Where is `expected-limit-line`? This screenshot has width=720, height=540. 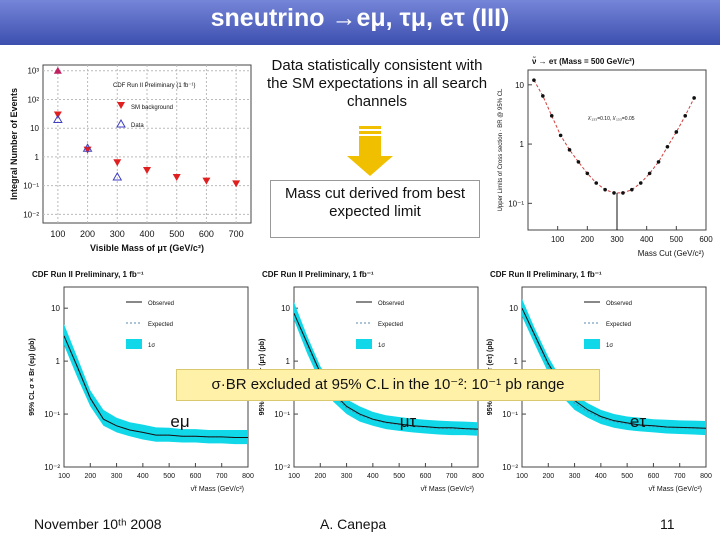
expected-limit-line is located at coordinates (614, 136).